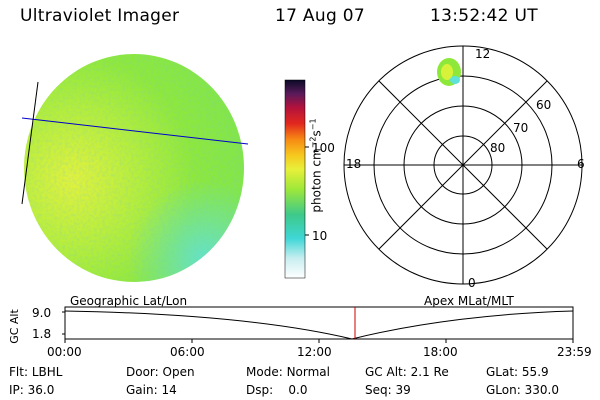 The width and height of the screenshot is (600, 400). What do you see at coordinates (407, 372) in the screenshot?
I see `info-gc-alt: GC Alt: 2.1 Re` at bounding box center [407, 372].